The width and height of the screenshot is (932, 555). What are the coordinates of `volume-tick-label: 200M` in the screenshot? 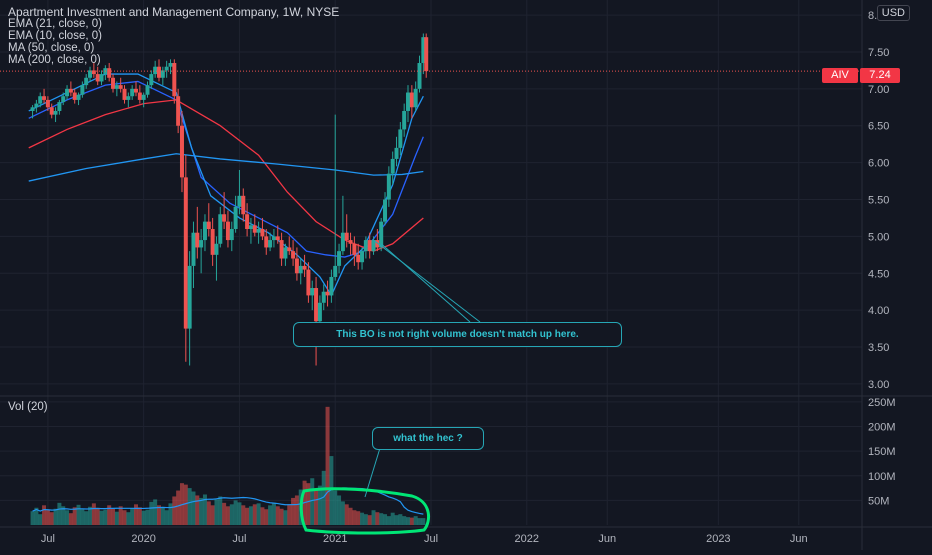 It's located at (882, 428).